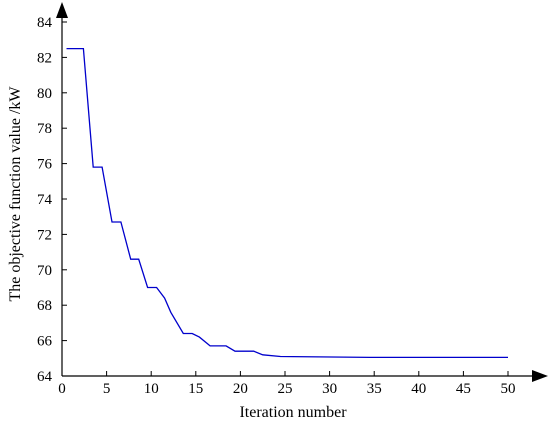 The height and width of the screenshot is (423, 550). What do you see at coordinates (45, 377) in the screenshot?
I see `y-tick-label: 64` at bounding box center [45, 377].